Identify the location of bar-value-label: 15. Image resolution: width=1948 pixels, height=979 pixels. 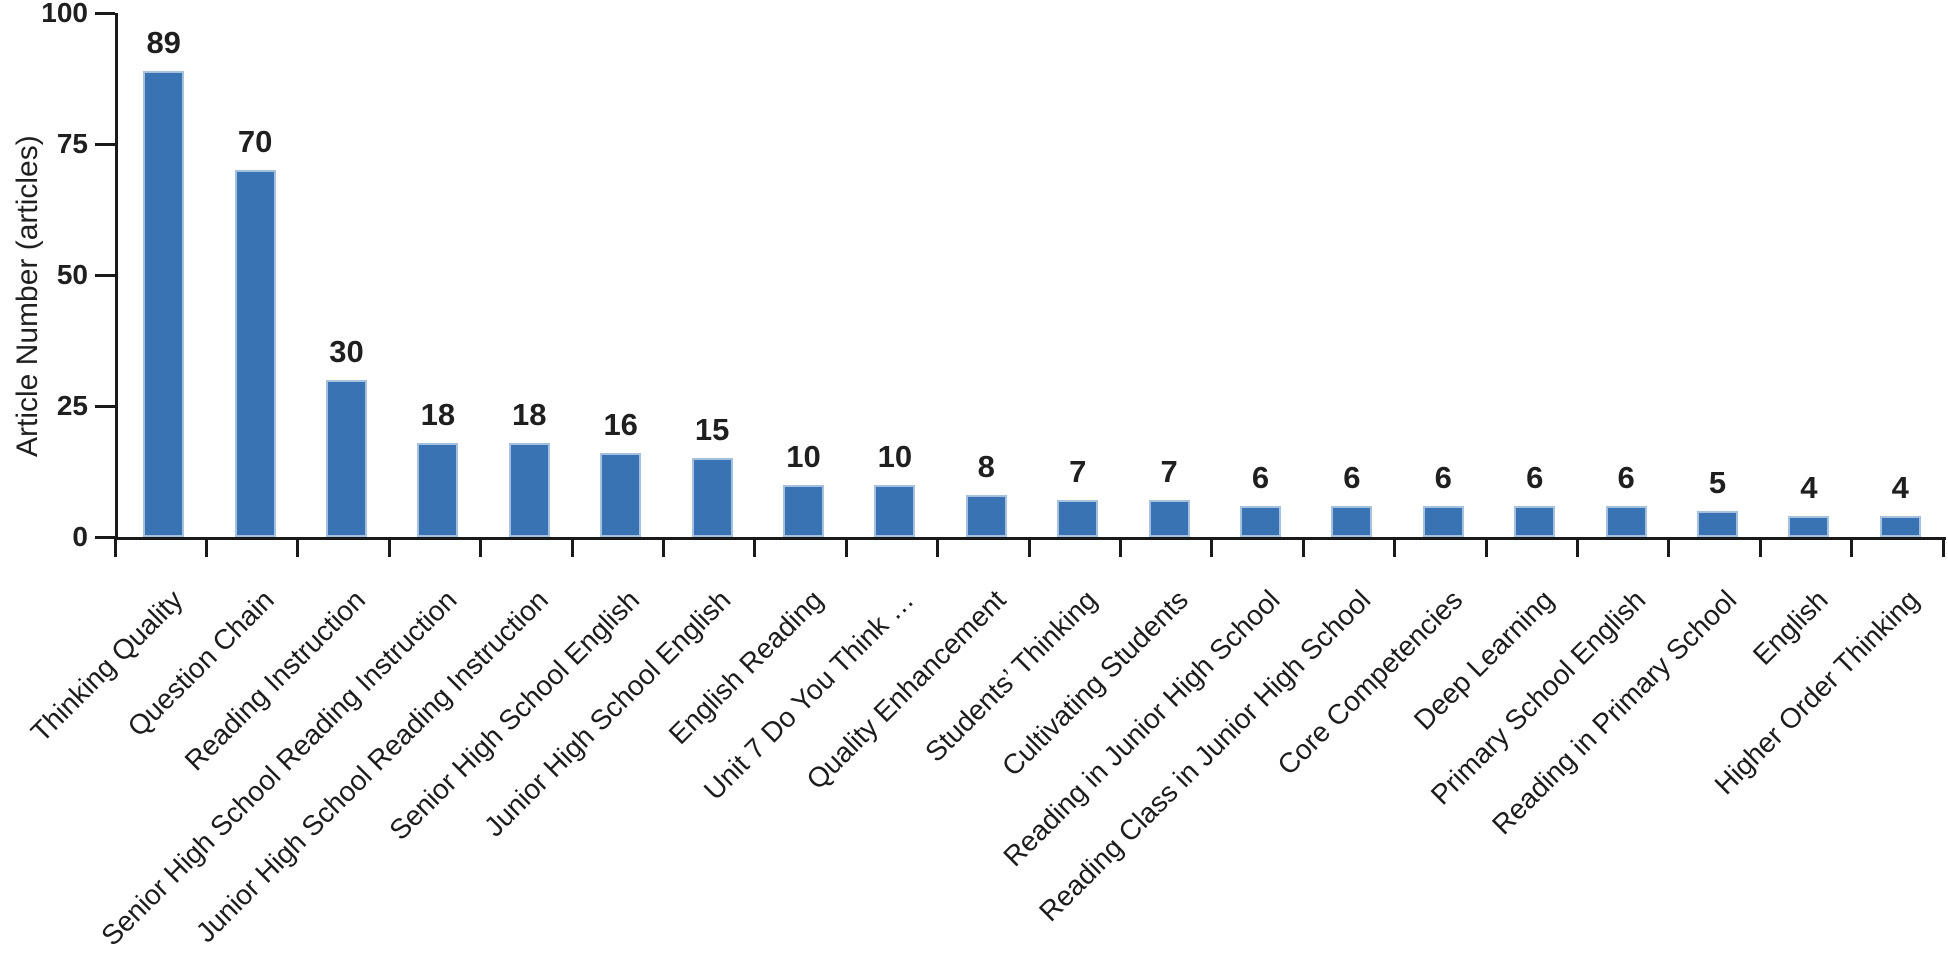
(712, 430).